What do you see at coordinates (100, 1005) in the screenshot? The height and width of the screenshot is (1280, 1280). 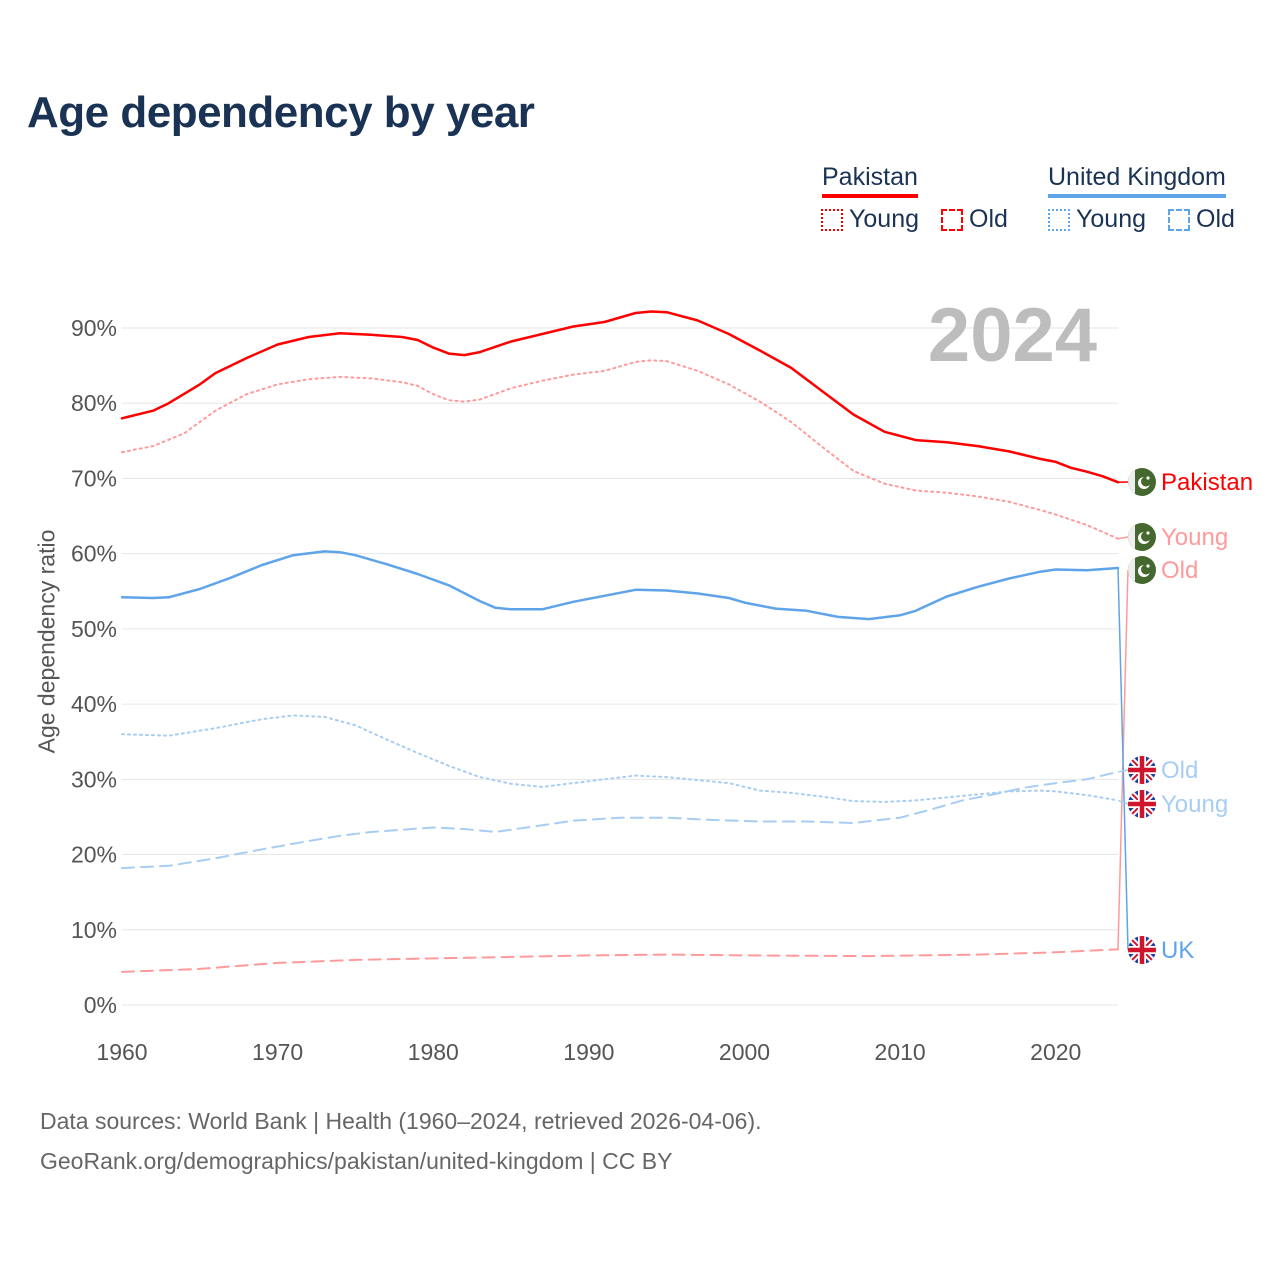 I see `y-tick-label: 0%` at bounding box center [100, 1005].